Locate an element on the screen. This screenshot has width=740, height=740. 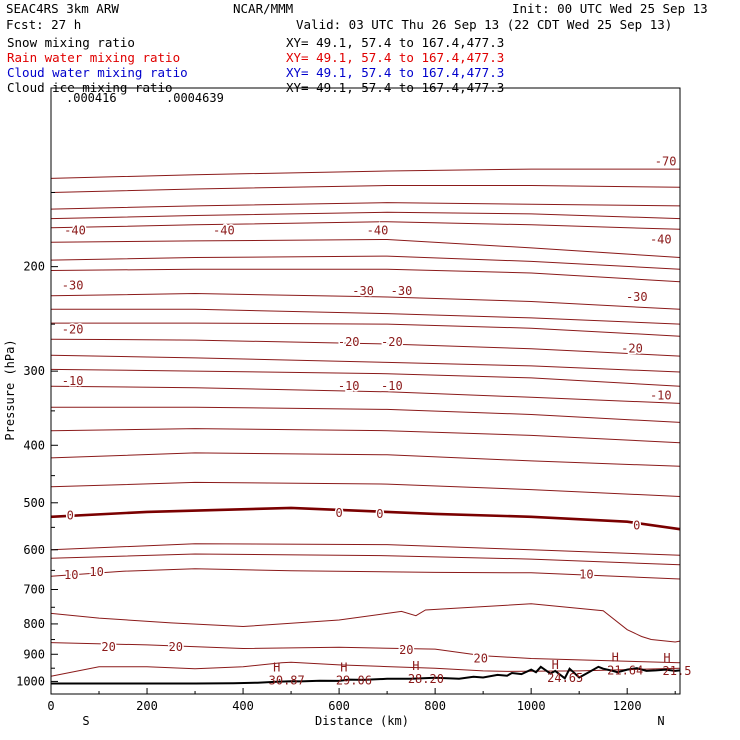
x-tick-label: 1000 is located at coordinates (531, 706).